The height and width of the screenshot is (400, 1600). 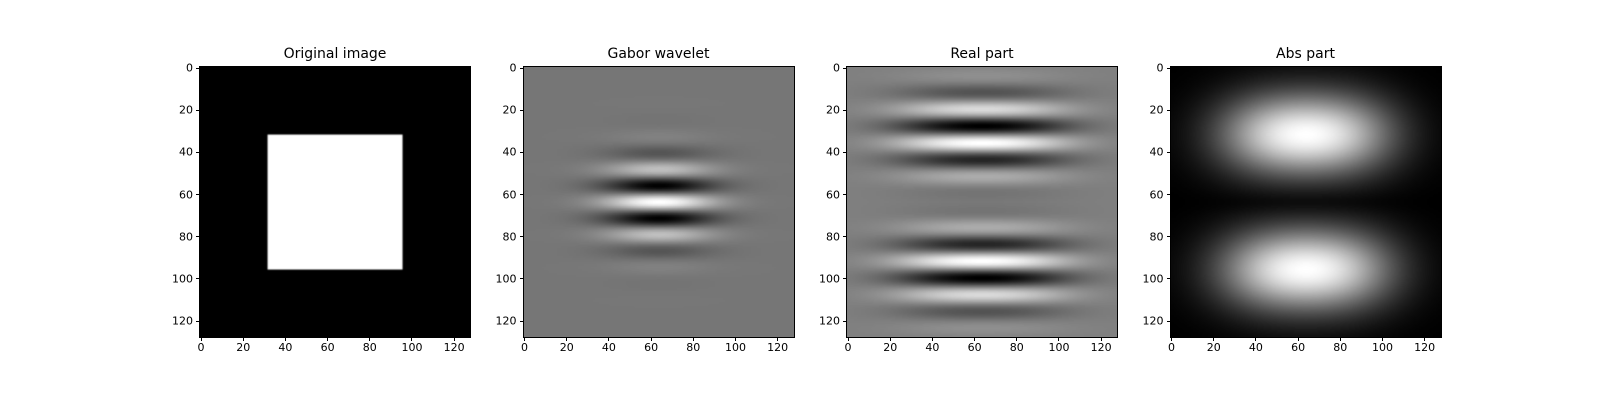 I want to click on subplot-title: Abs part, so click(x=1305, y=54).